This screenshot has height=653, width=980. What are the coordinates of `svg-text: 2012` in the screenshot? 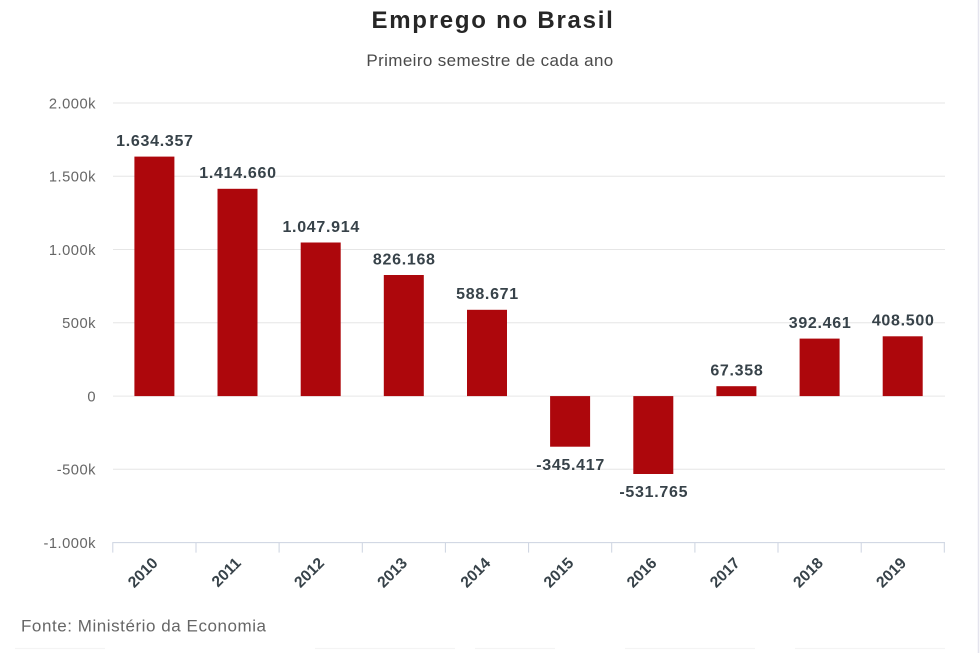 It's located at (309, 573).